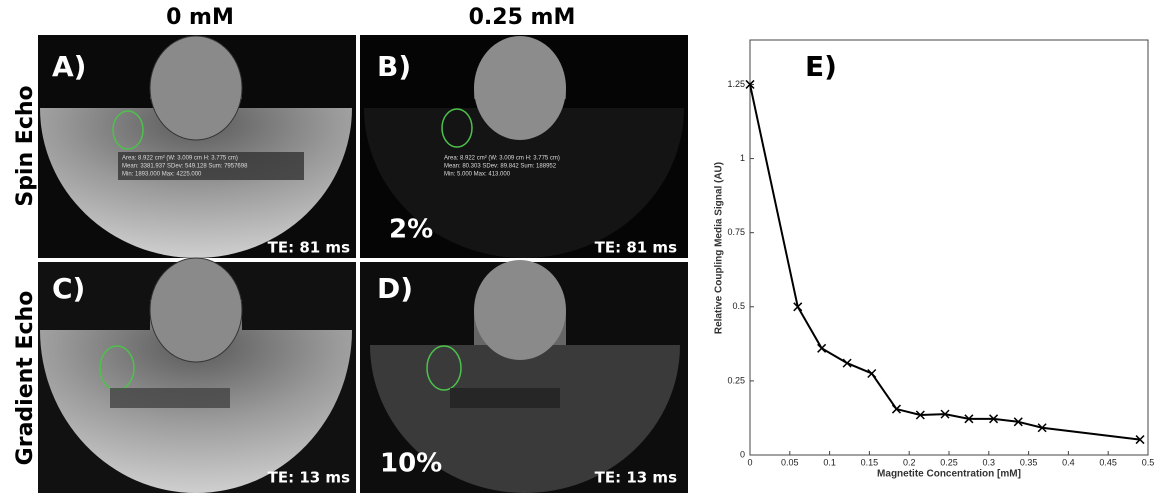  Describe the element at coordinates (200, 17) in the screenshot. I see `column-header: 0 mM` at that location.